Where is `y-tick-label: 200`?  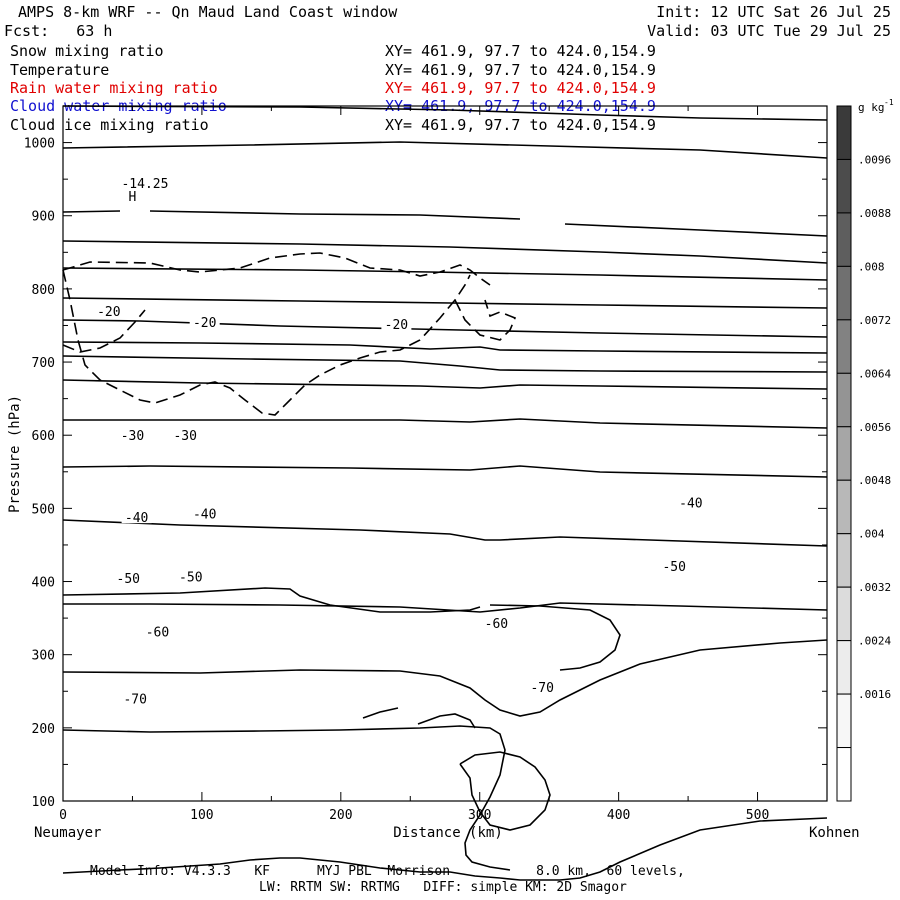 y-tick-label: 200 is located at coordinates (43, 729).